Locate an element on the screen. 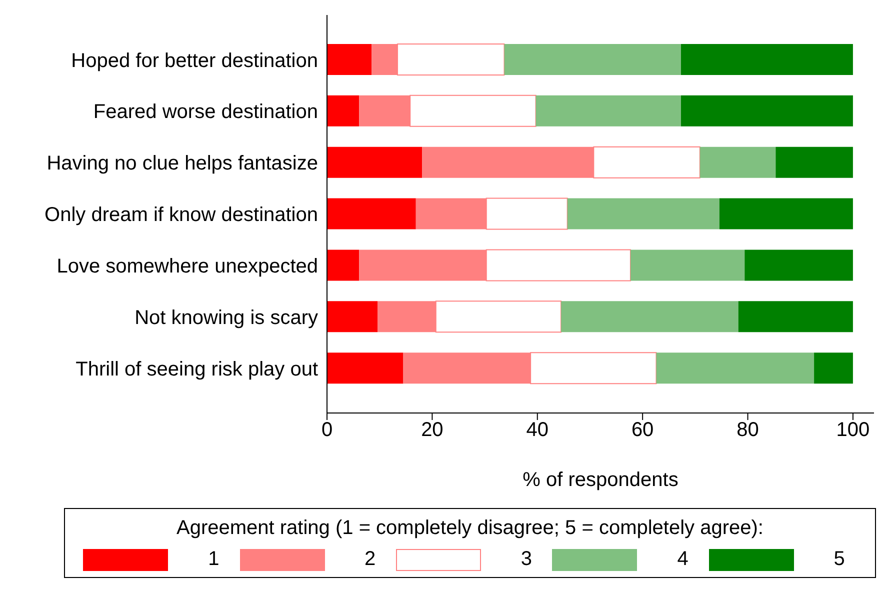 This screenshot has width=882, height=605. x-tick-label: 60 is located at coordinates (642, 430).